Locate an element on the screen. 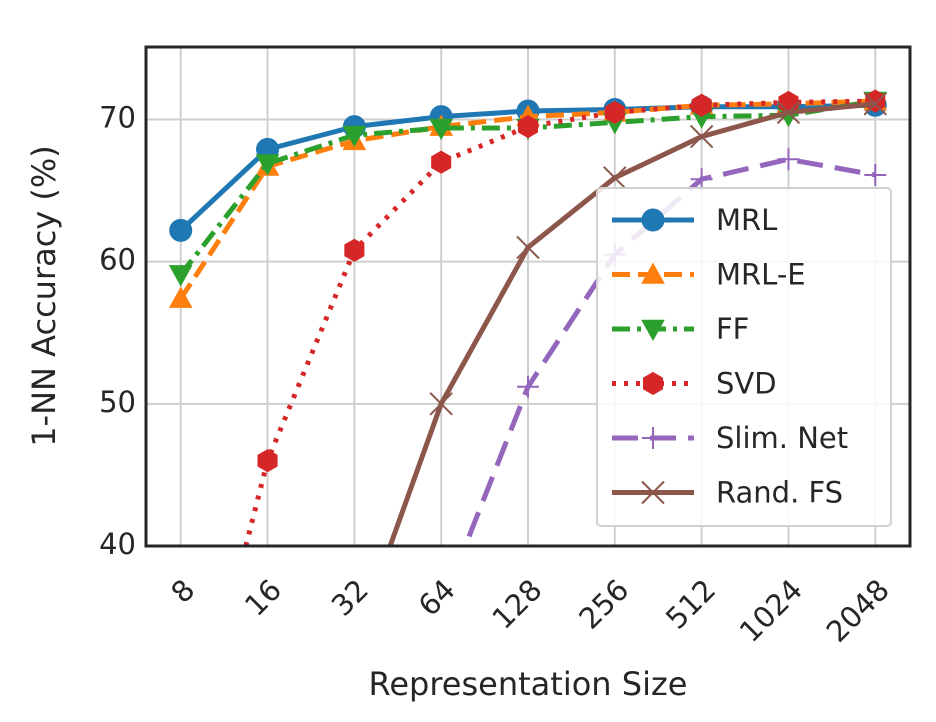  legend-label: Slim. Net is located at coordinates (782, 438).